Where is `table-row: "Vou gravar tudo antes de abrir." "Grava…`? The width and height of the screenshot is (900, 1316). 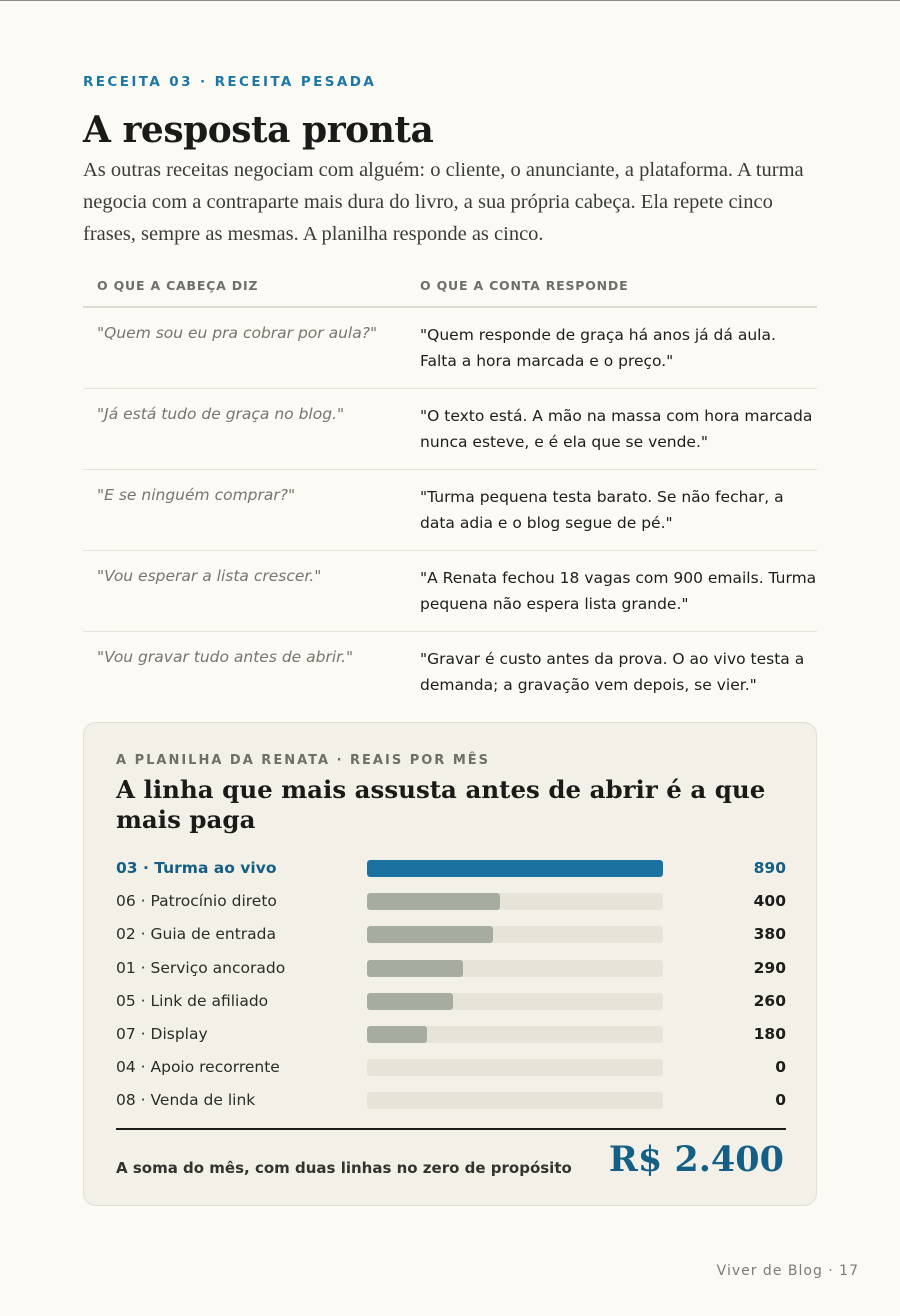
table-row: "Vou gravar tudo antes de abrir." "Grava… is located at coordinates (450, 672).